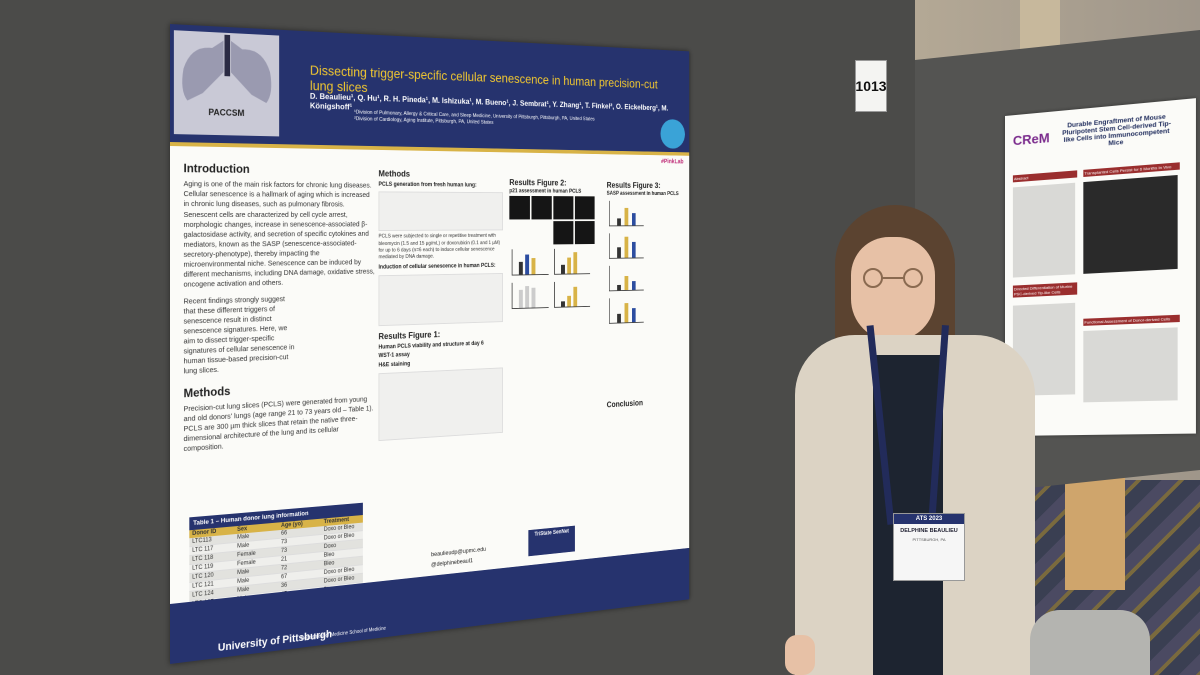 The width and height of the screenshot is (1200, 675). What do you see at coordinates (440, 212) in the screenshot?
I see `pcls-generation-figure` at bounding box center [440, 212].